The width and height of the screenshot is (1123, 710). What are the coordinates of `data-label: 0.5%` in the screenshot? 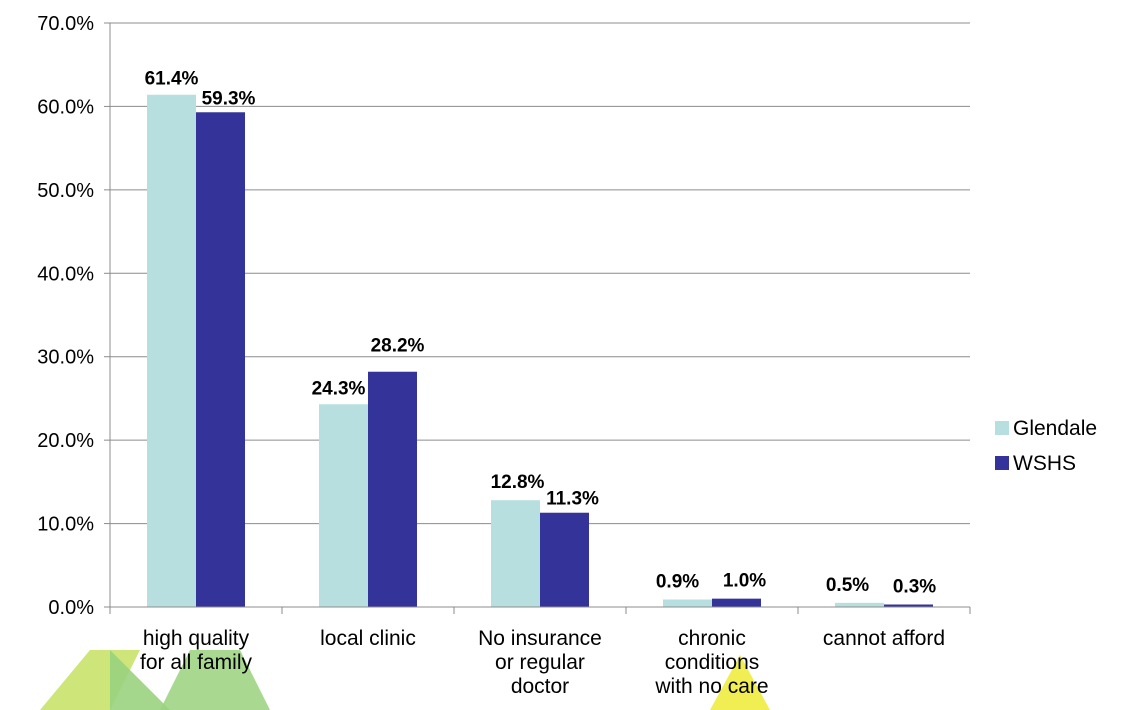 It's located at (847, 585).